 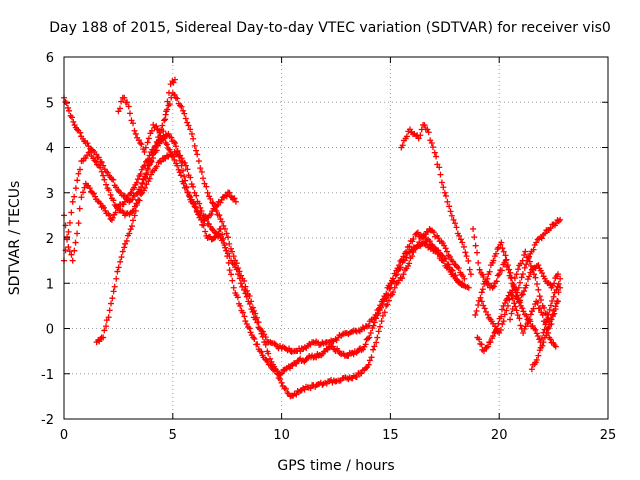 I want to click on x-tick-label: 25, so click(x=608, y=435).